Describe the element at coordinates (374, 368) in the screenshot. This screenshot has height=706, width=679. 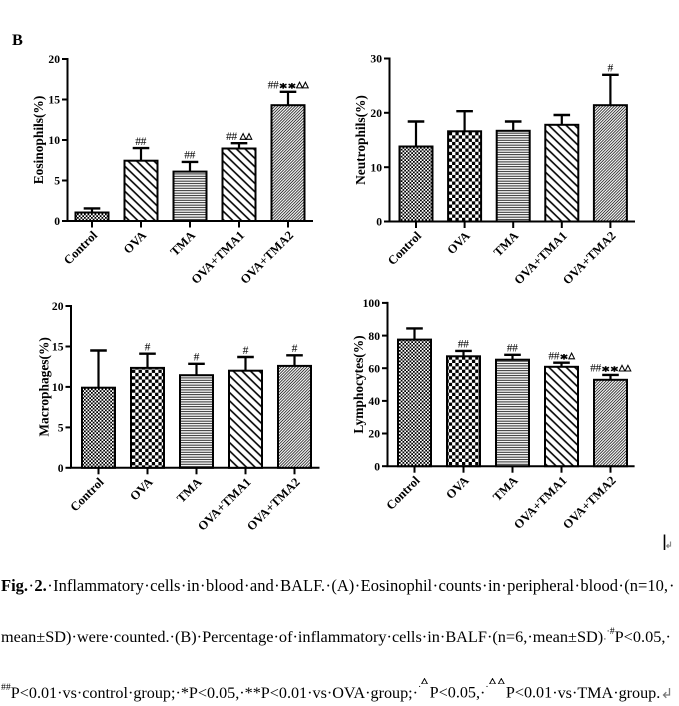
I see `svg-text: 60` at that location.